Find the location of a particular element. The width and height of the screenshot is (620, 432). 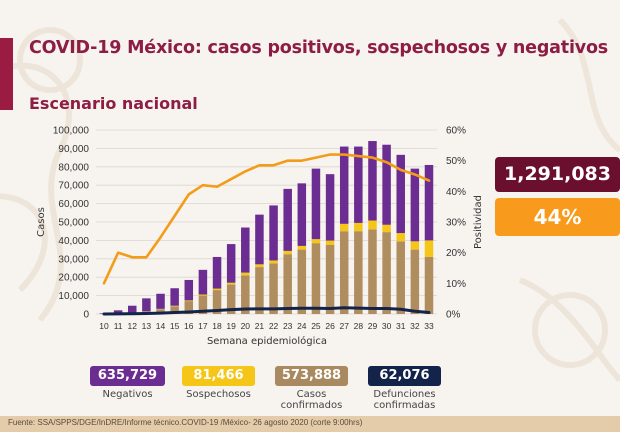

x-tick-label: 13 is located at coordinates (147, 326).